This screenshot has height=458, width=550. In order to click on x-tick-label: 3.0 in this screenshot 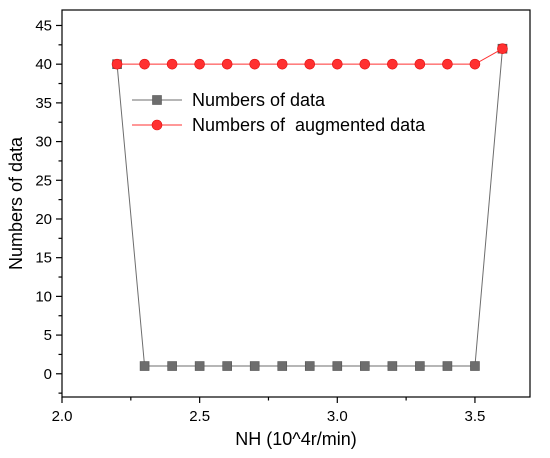, I will do `click(337, 416)`.